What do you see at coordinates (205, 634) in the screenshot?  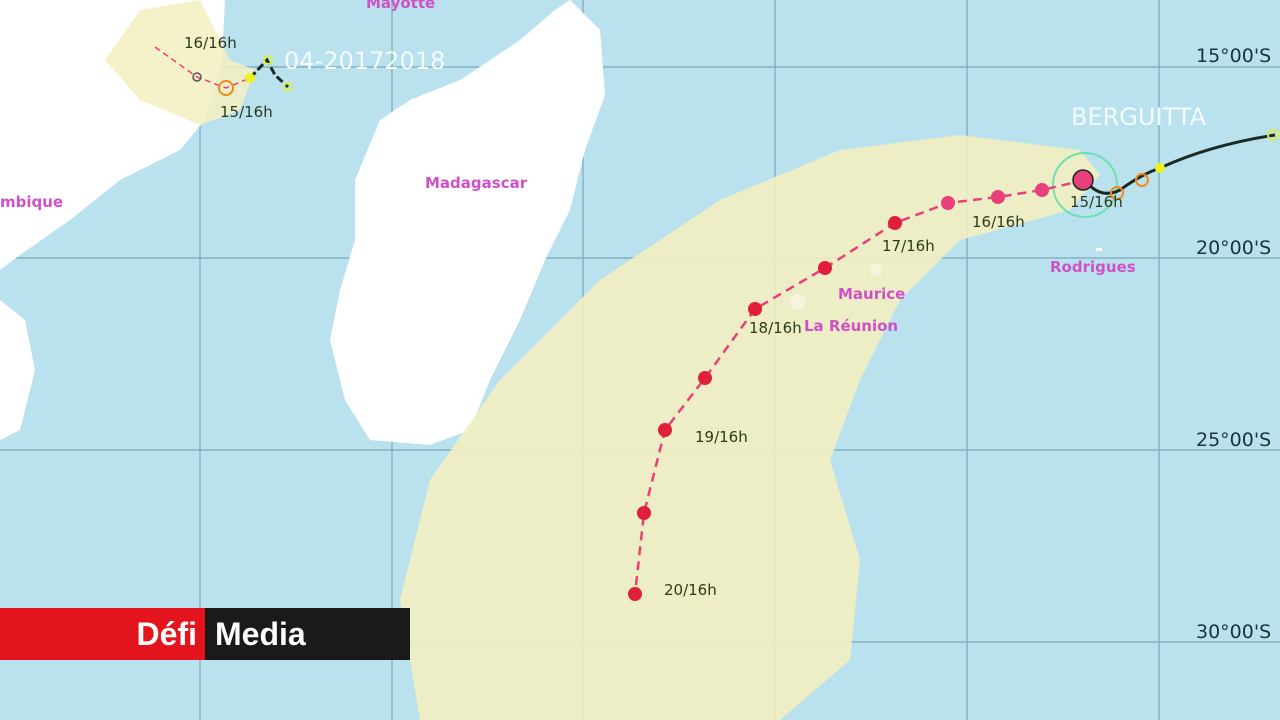 I see `defi-media-logo: Défi Media` at bounding box center [205, 634].